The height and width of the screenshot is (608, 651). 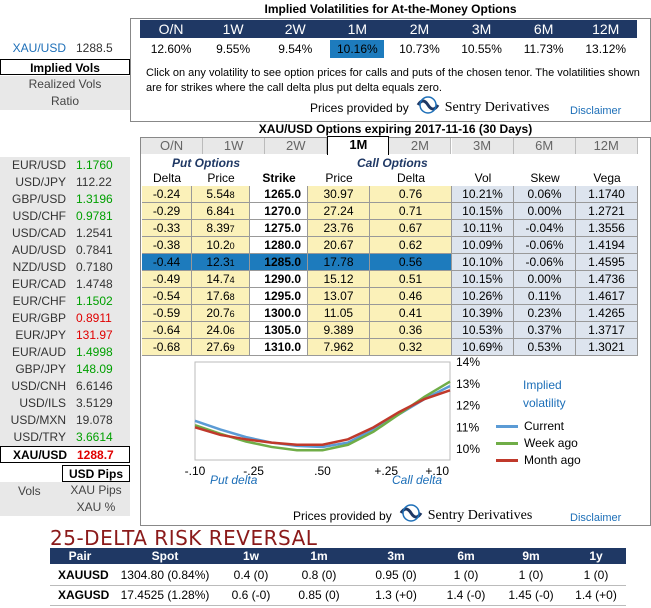 What do you see at coordinates (358, 145) in the screenshot?
I see `option-tenor-tab: 1M` at bounding box center [358, 145].